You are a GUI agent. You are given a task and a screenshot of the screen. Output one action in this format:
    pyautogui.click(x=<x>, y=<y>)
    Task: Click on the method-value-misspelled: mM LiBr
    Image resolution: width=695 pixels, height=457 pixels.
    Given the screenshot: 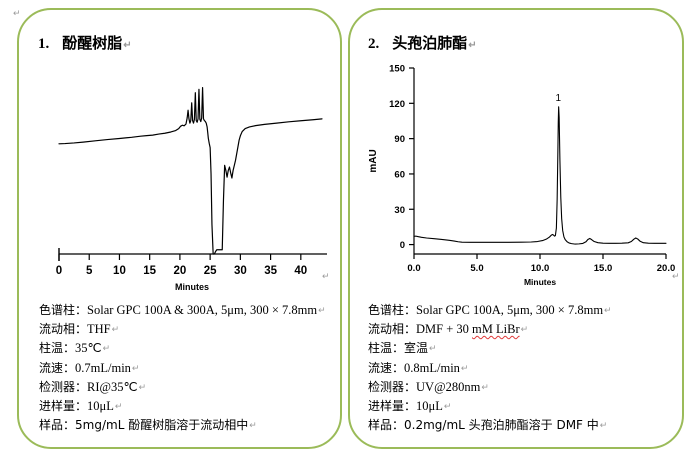 What is the action you would take?
    pyautogui.click(x=496, y=329)
    